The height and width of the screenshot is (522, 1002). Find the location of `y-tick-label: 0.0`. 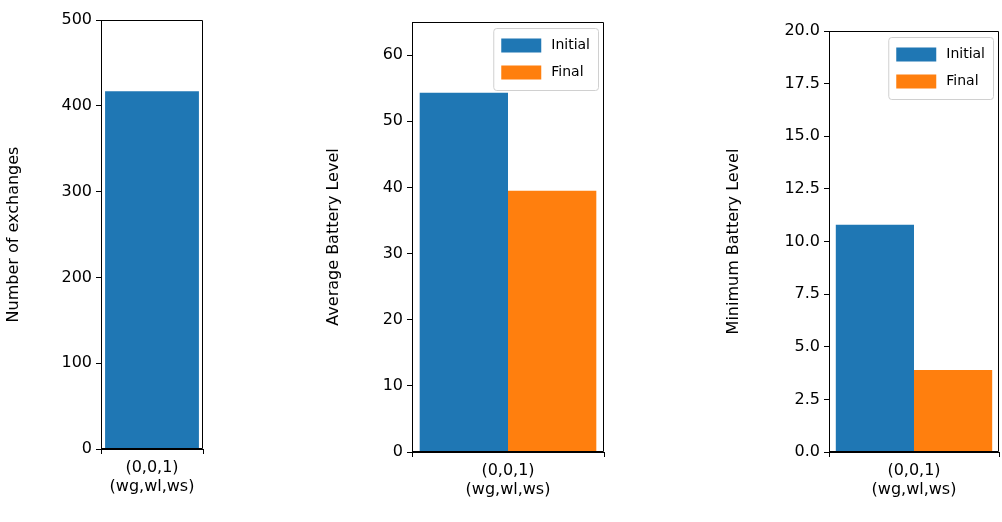

y-tick-label: 0.0 is located at coordinates (807, 451).